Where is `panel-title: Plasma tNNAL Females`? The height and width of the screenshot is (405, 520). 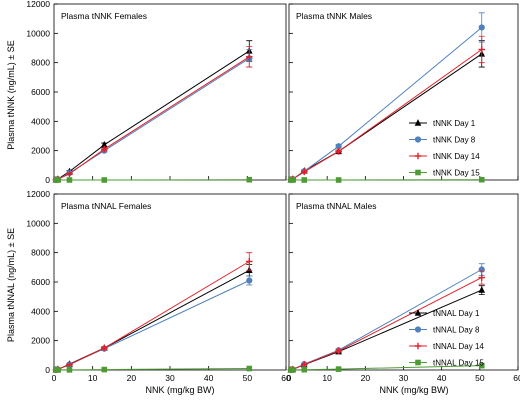 panel-title: Plasma tNNAL Females is located at coordinates (106, 206).